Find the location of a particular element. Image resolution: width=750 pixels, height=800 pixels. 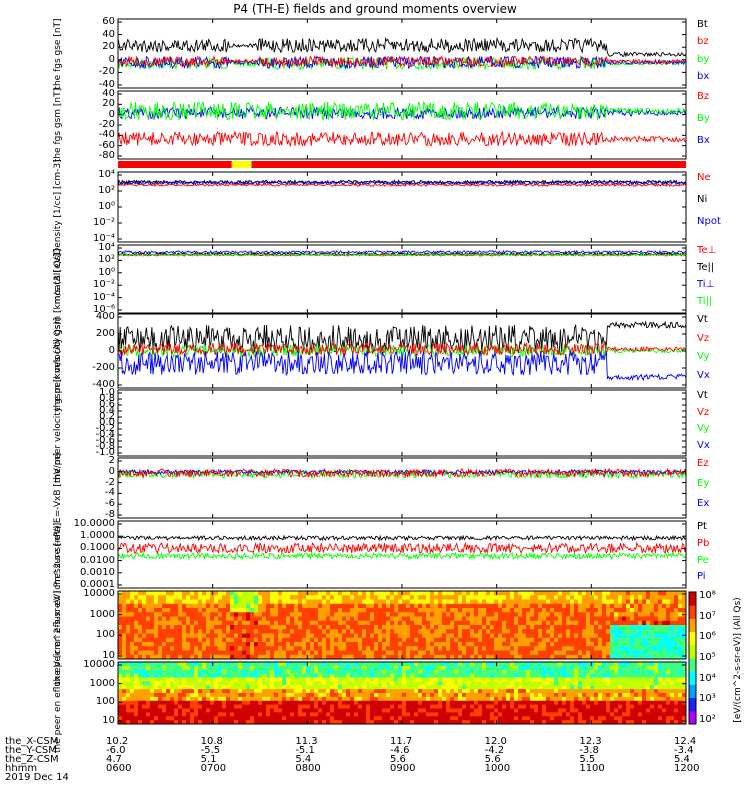

y-tick-label: -80 is located at coordinates (106, 155).